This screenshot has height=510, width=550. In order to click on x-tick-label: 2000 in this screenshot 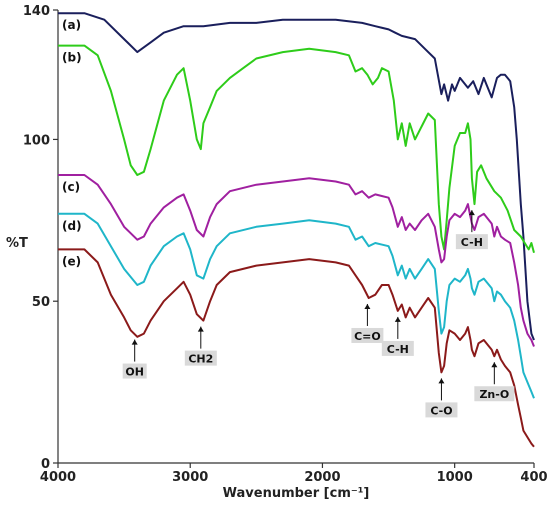, I will do `click(322, 477)`.